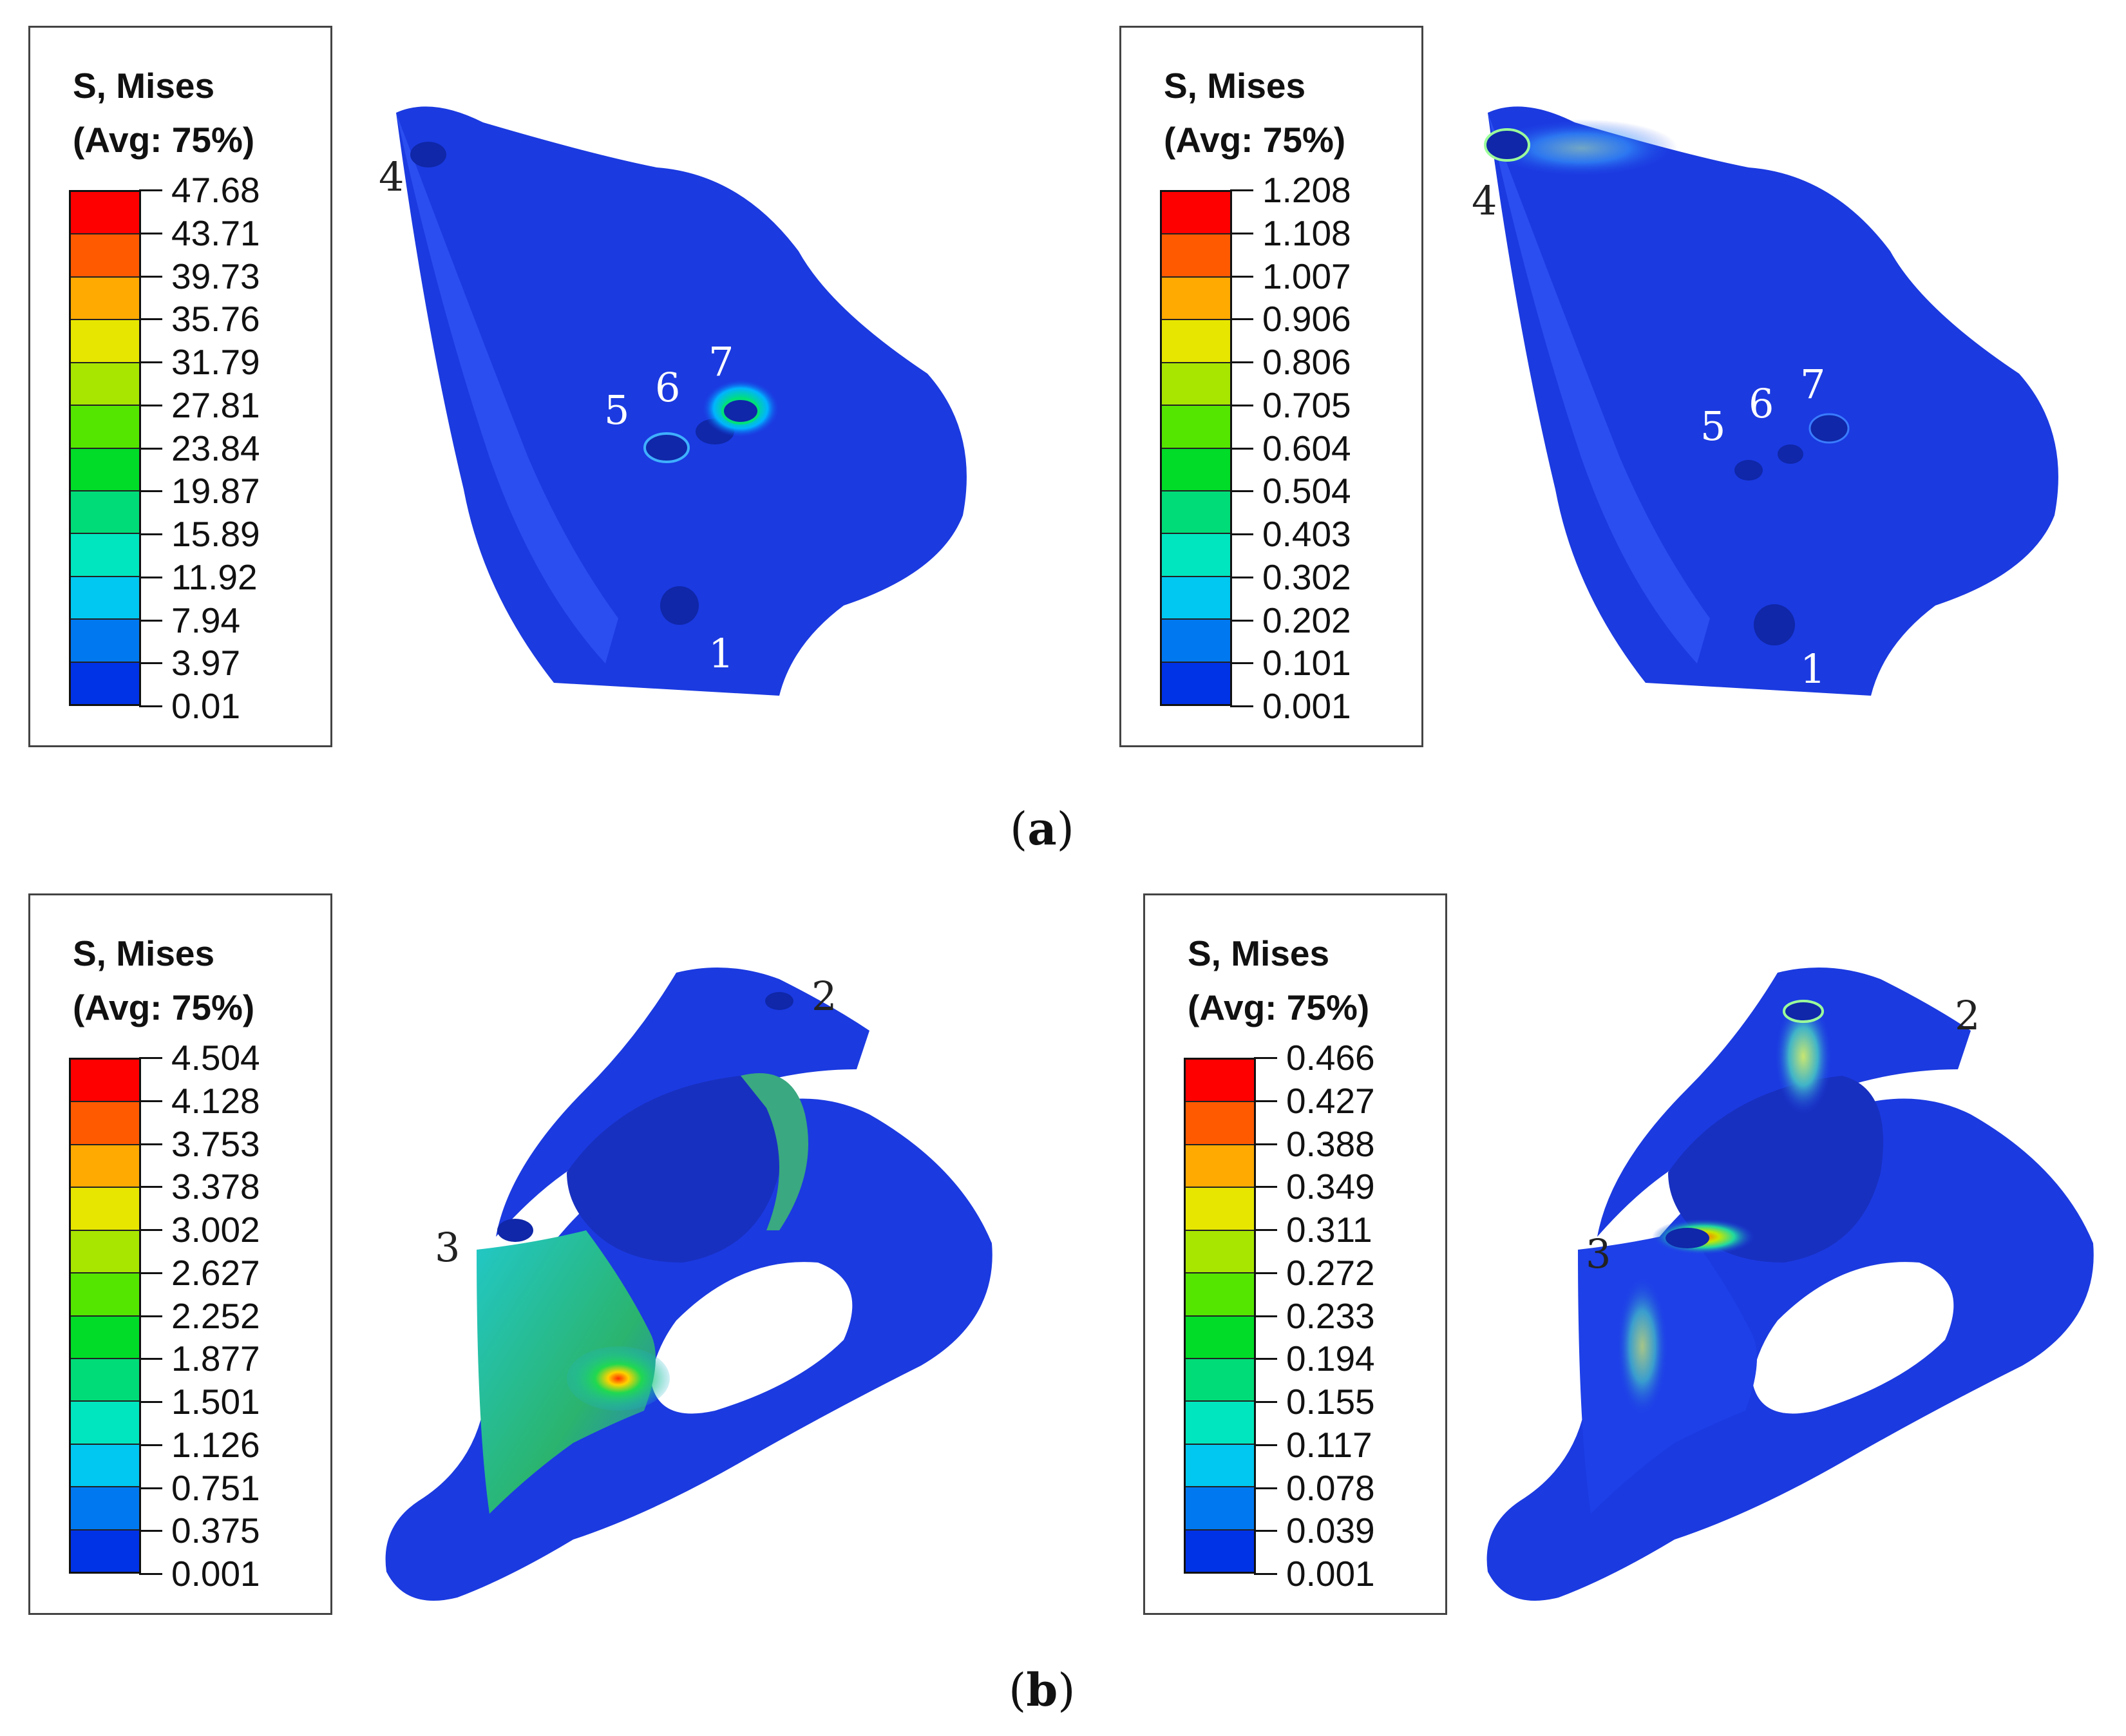  I want to click on tick-label: 3.002, so click(215, 1230).